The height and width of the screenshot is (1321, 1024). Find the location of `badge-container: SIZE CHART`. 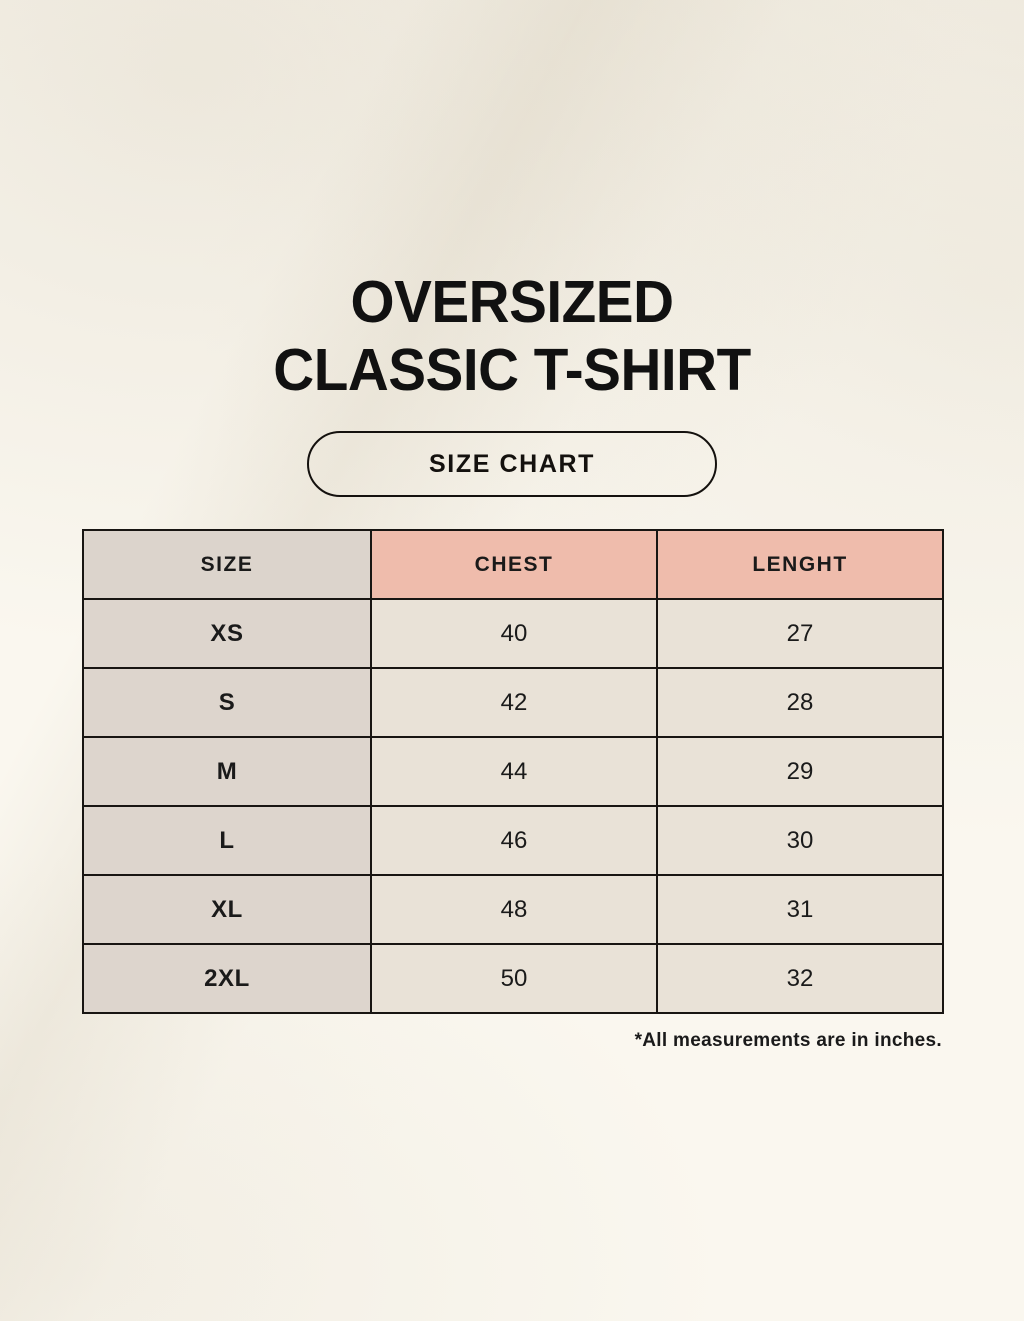

badge-container: SIZE CHART is located at coordinates (512, 464).